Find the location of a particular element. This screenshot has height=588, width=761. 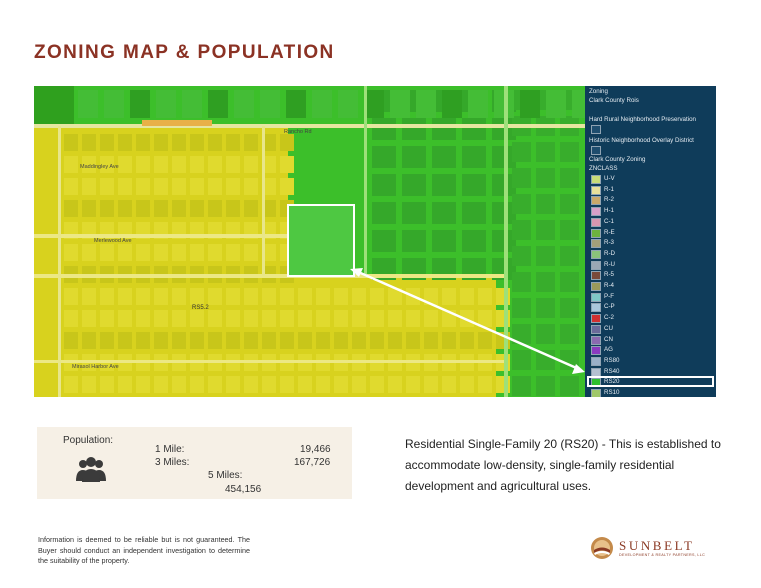

pop-value-5: 454,156 is located at coordinates (243, 489).